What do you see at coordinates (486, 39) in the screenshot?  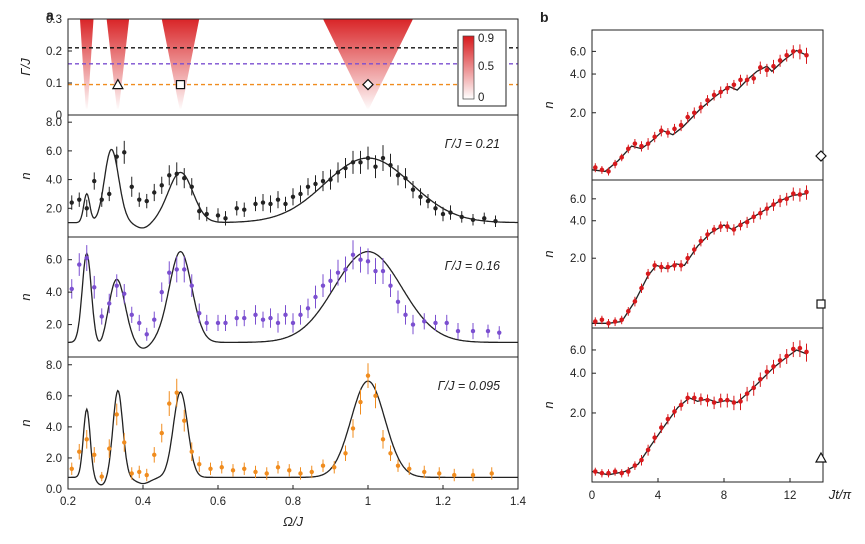 I see `colorbar-tick: 0.9` at bounding box center [486, 39].